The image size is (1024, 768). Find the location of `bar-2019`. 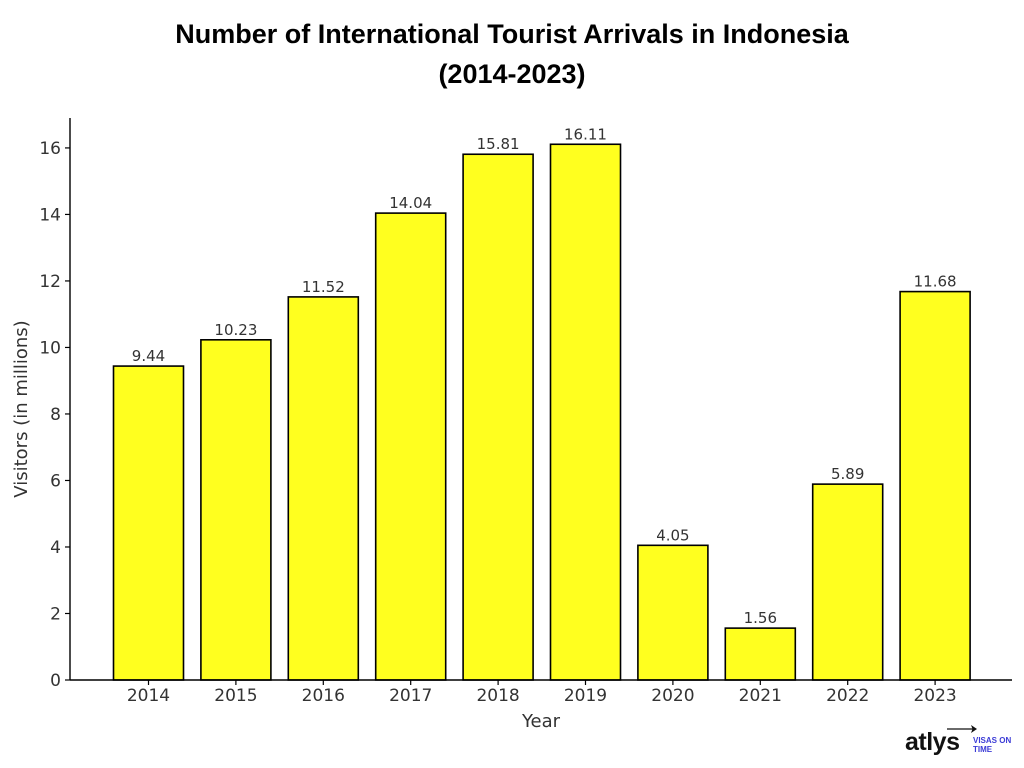

bar-2019 is located at coordinates (585, 412).